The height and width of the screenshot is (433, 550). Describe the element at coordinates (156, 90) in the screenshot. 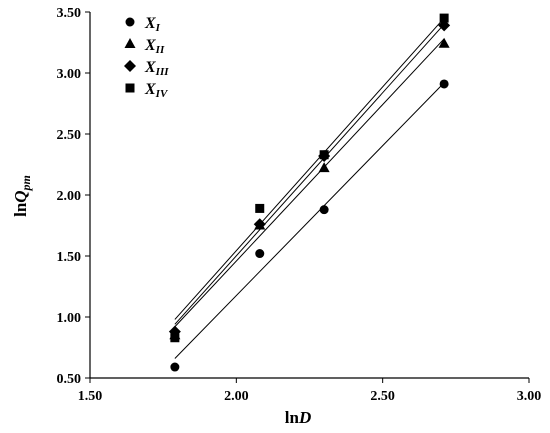

I see `legend-label-4: XIV` at that location.